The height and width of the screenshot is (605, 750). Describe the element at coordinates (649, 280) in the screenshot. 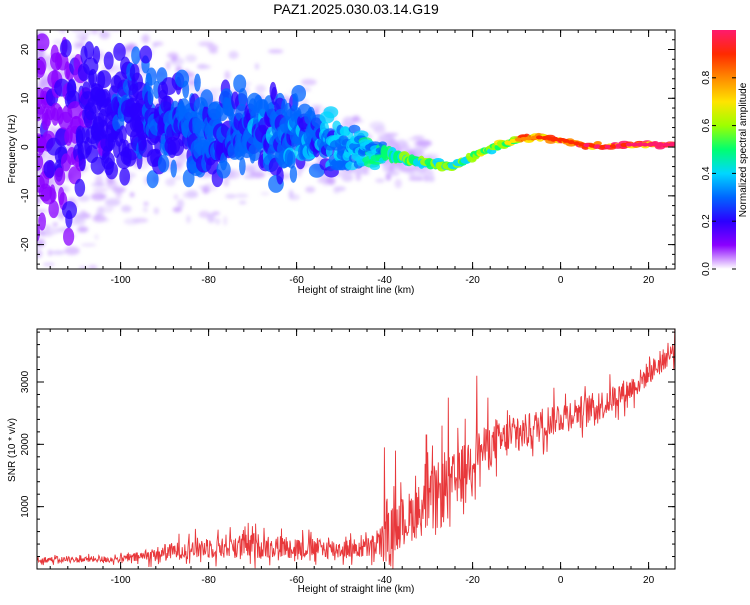

I see `spectrogram-x-tick-label: 20` at that location.